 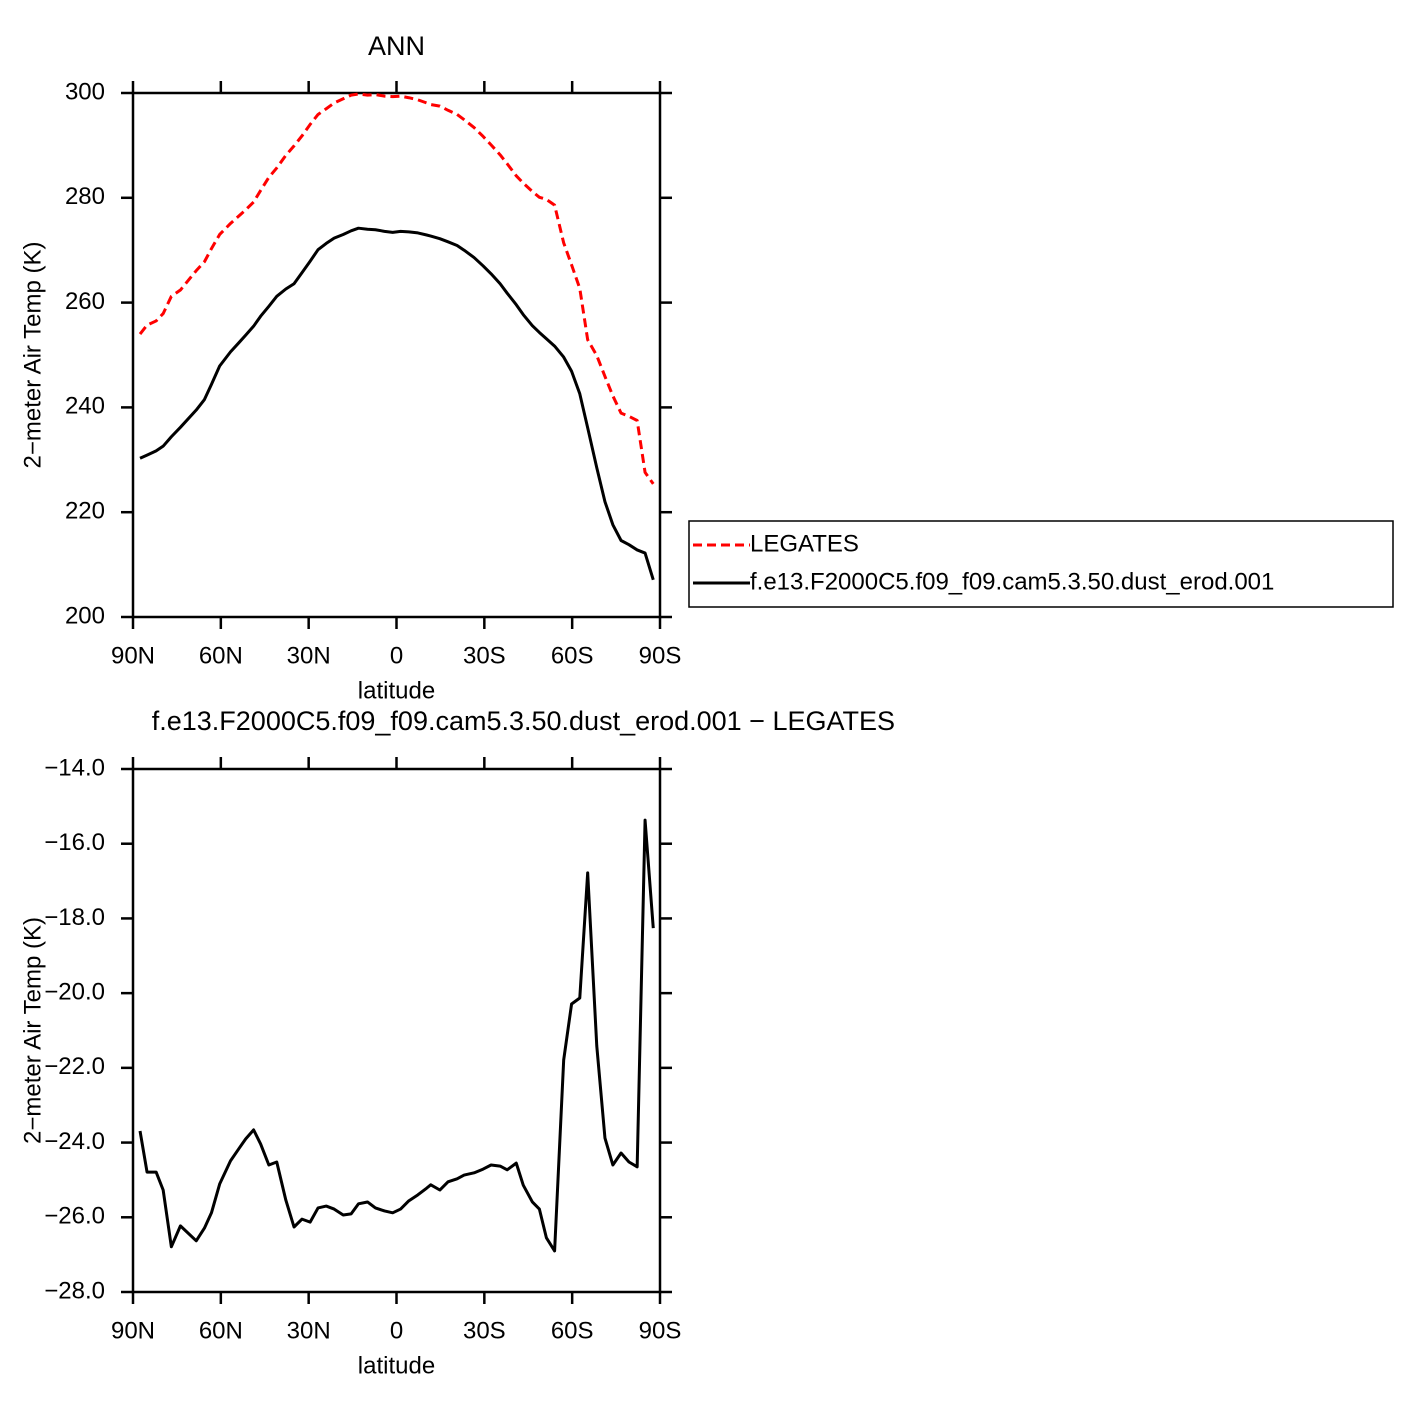 What do you see at coordinates (74, 991) in the screenshot?
I see `y-tick-label: −20.0` at bounding box center [74, 991].